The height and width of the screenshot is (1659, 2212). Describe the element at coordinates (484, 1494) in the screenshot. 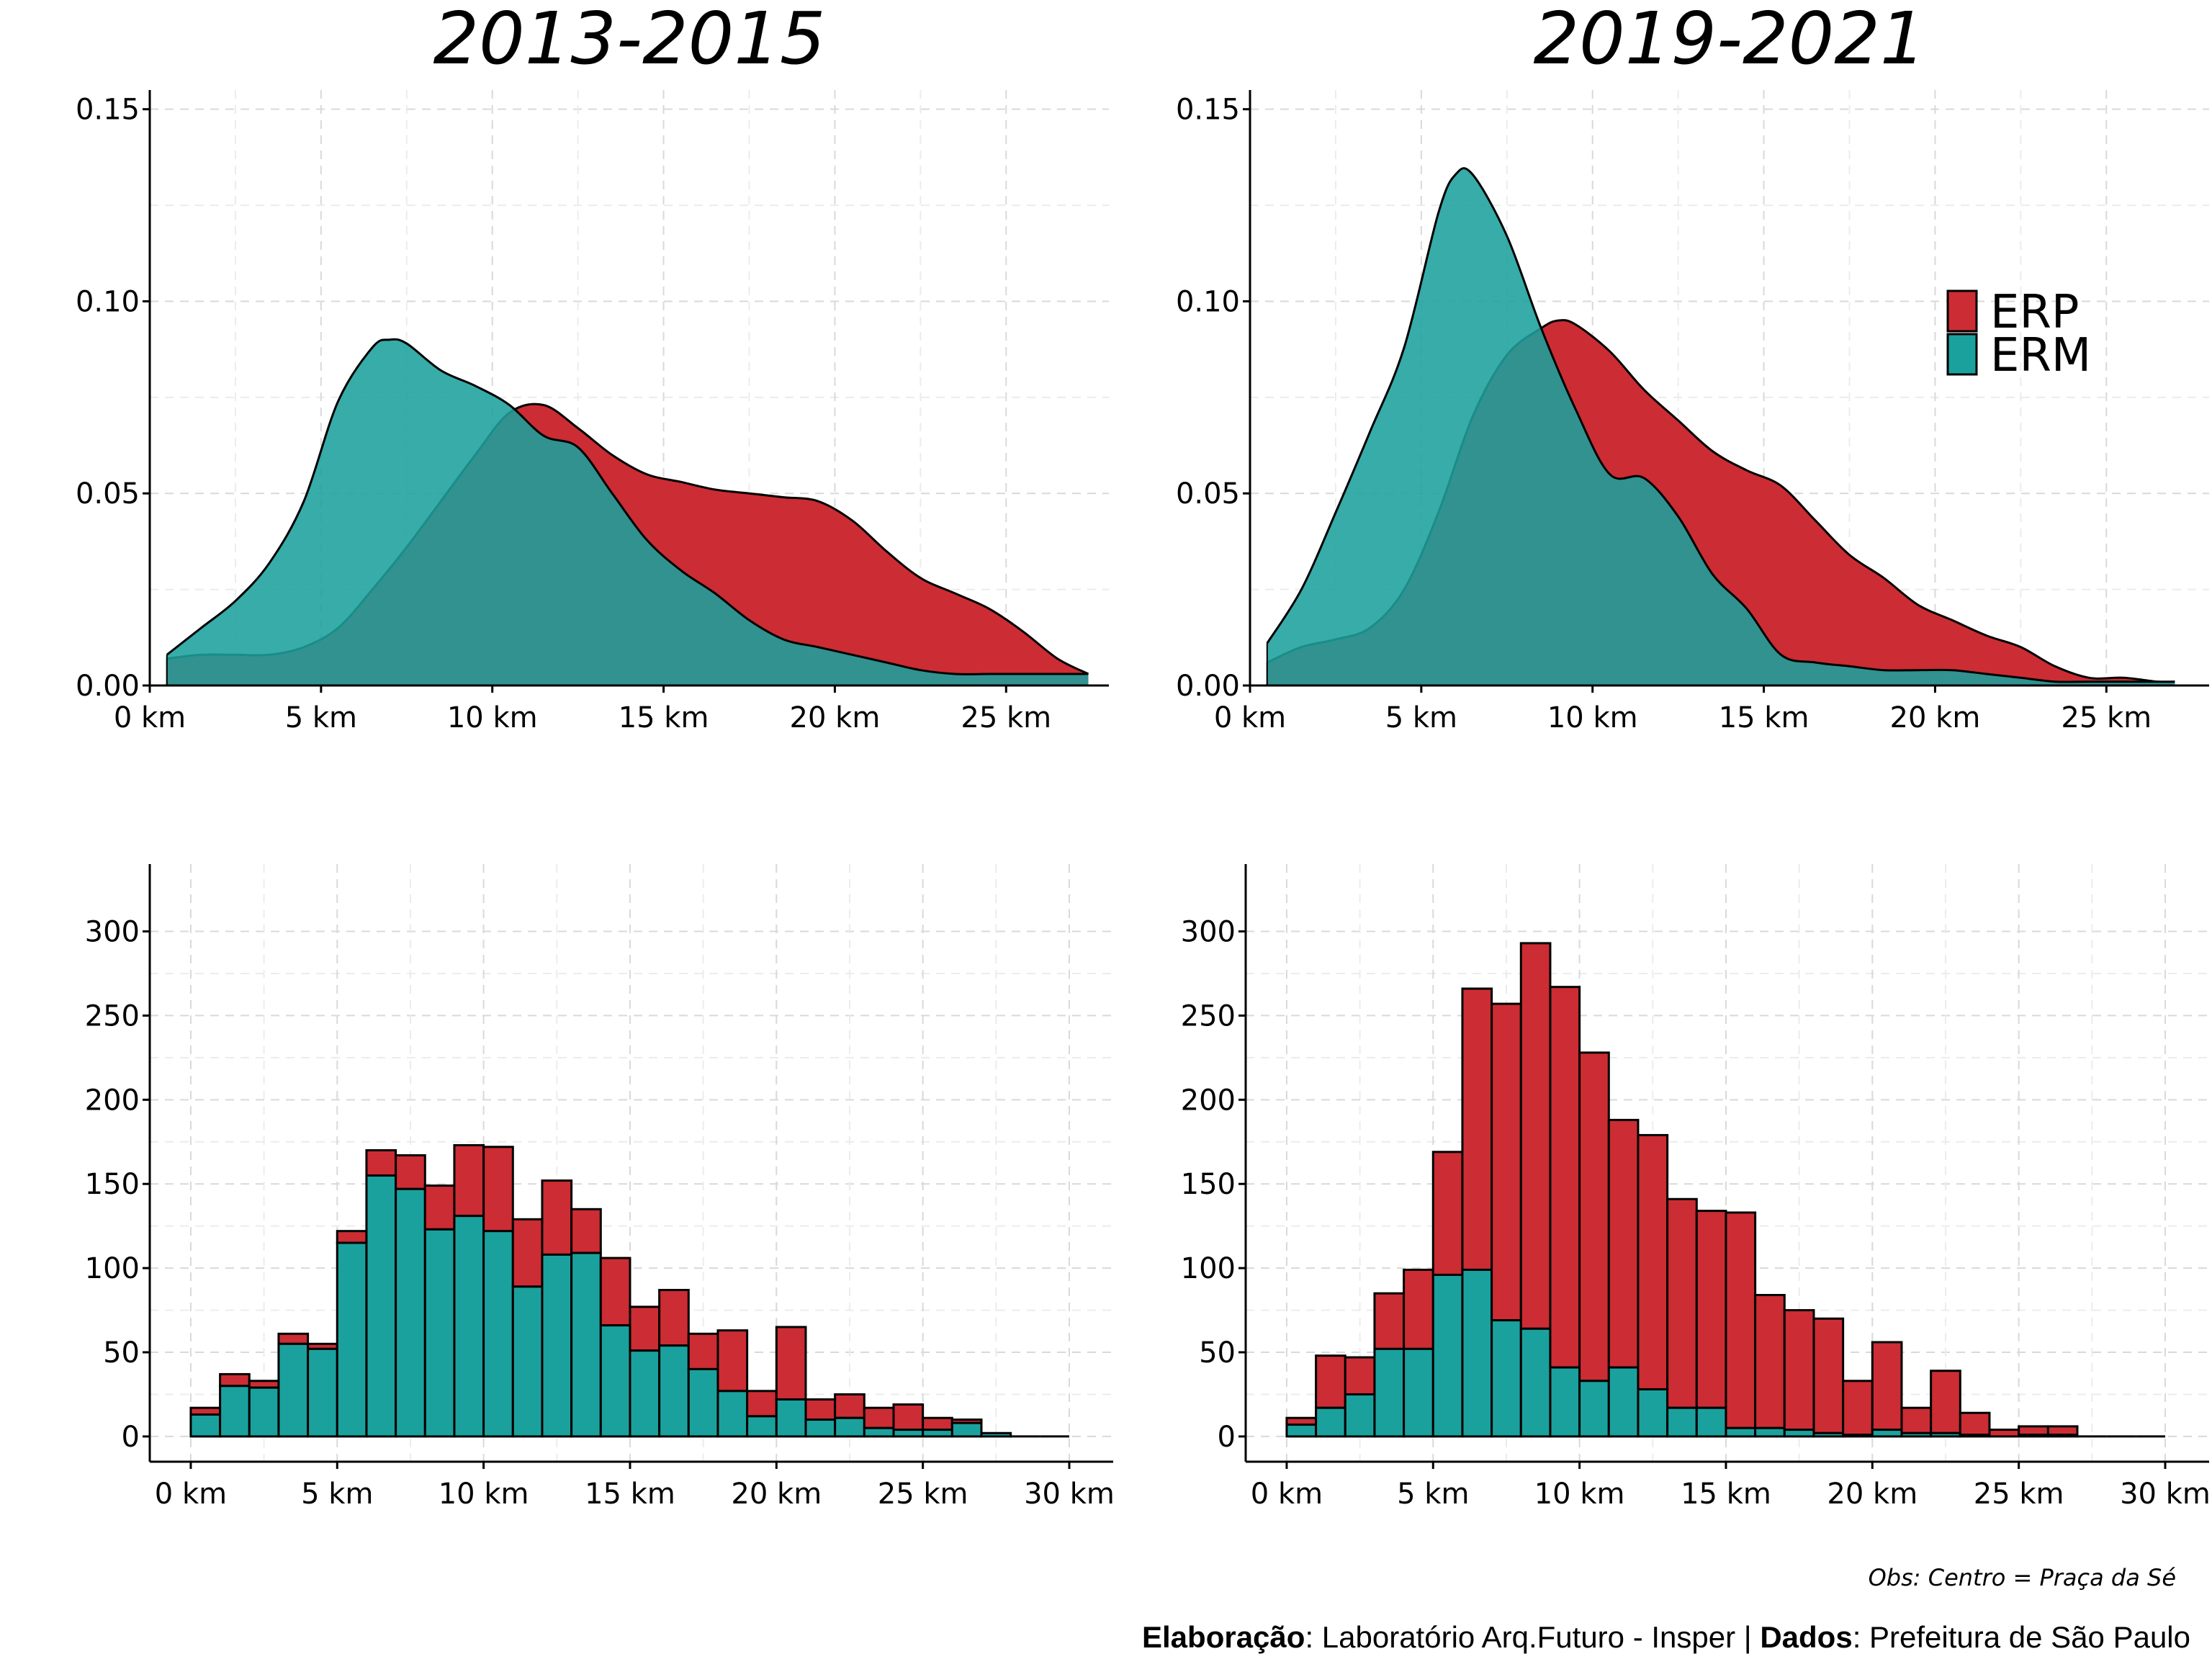

I see `x-tick-label: 10 km` at that location.